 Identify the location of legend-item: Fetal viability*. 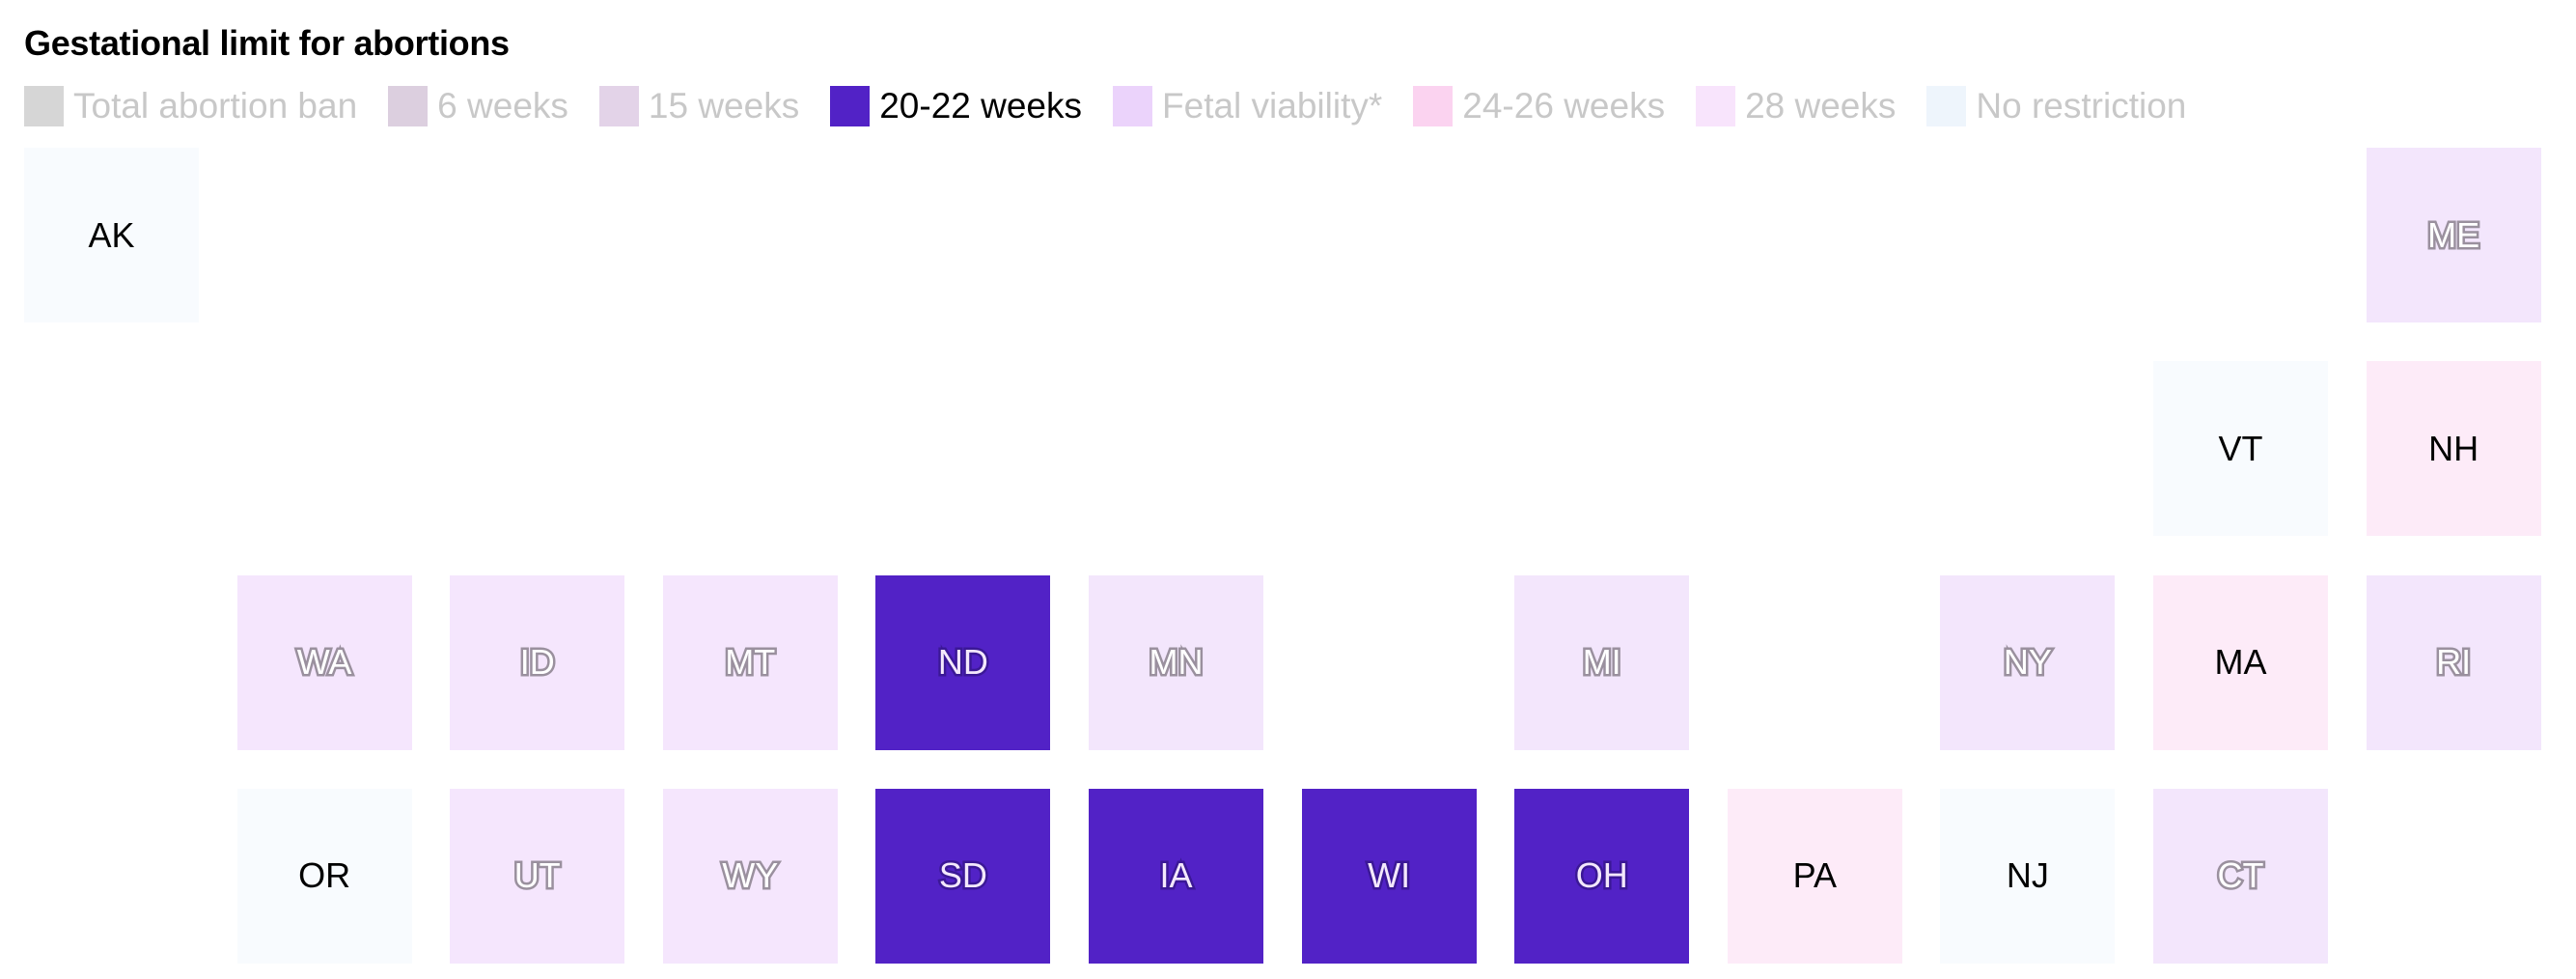
(1247, 106).